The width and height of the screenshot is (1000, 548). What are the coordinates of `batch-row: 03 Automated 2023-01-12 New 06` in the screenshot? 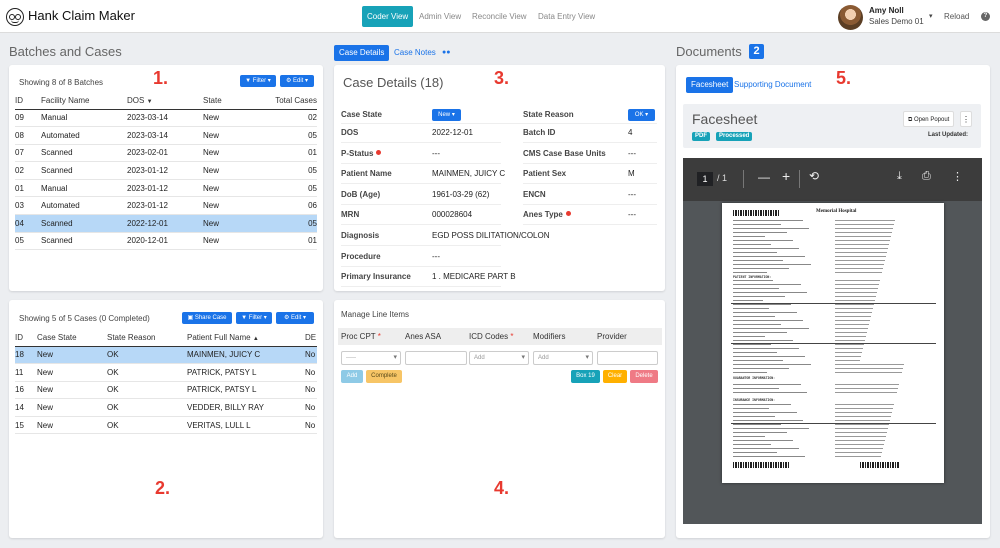 It's located at (166, 206).